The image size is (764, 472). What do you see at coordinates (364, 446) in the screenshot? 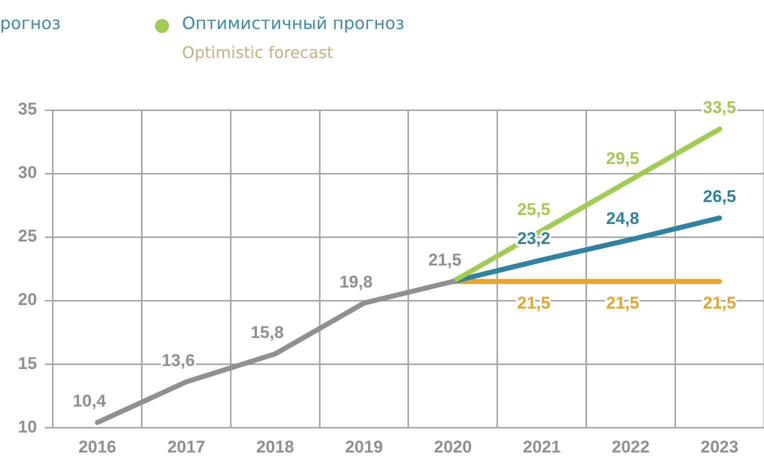
I see `x-tick-label: 2019` at bounding box center [364, 446].